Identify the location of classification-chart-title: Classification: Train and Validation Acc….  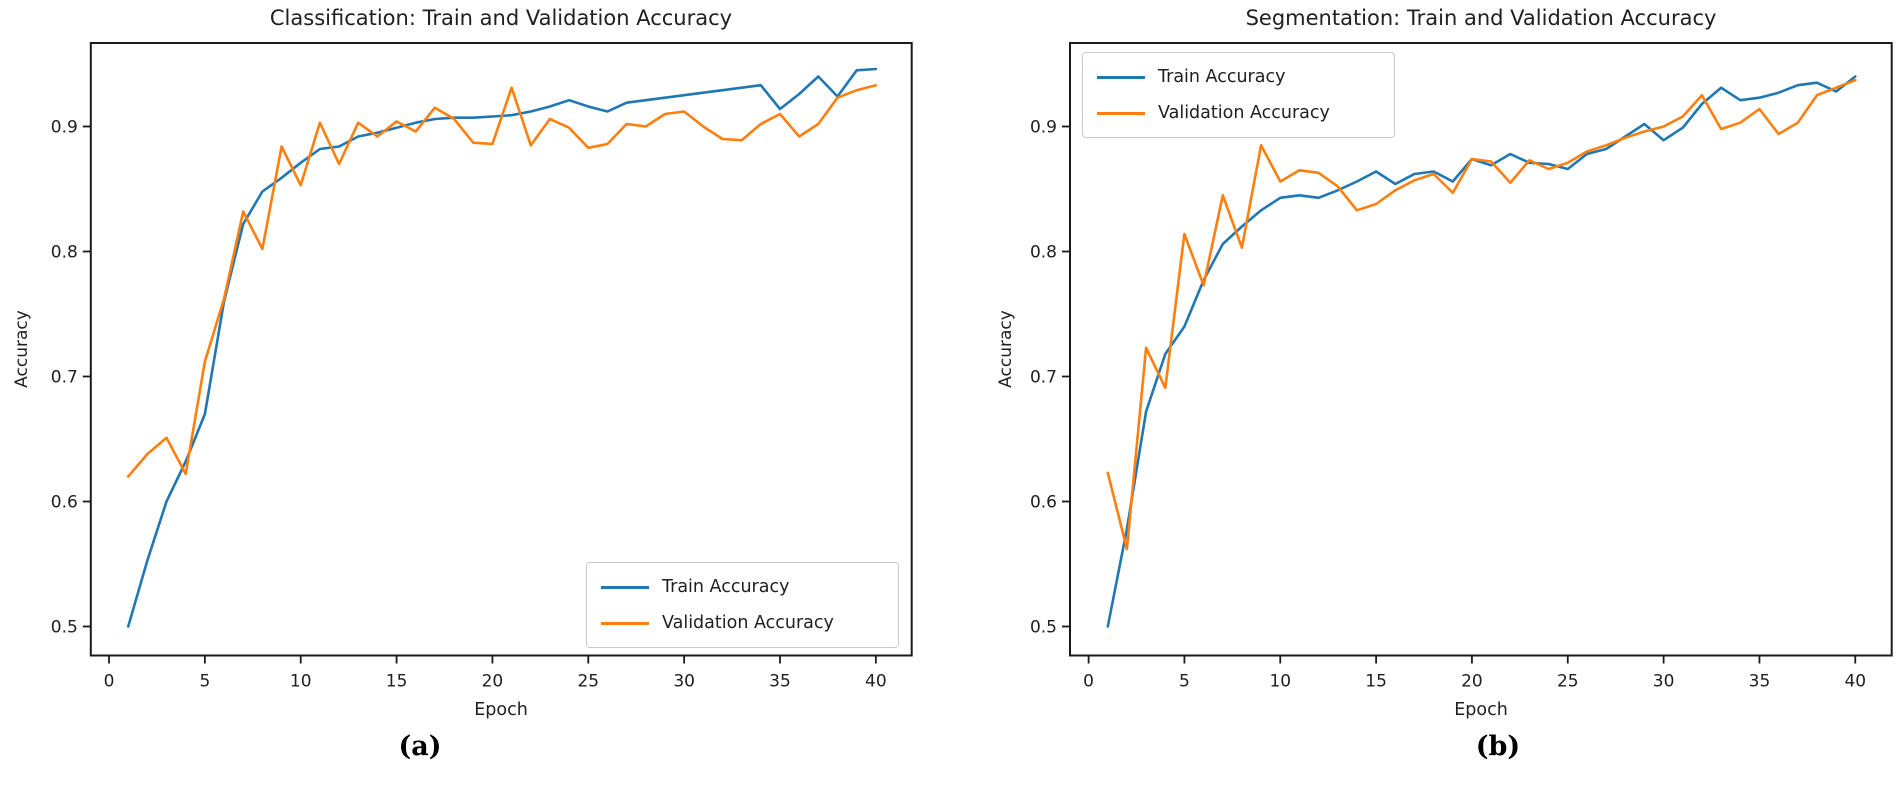
(501, 18).